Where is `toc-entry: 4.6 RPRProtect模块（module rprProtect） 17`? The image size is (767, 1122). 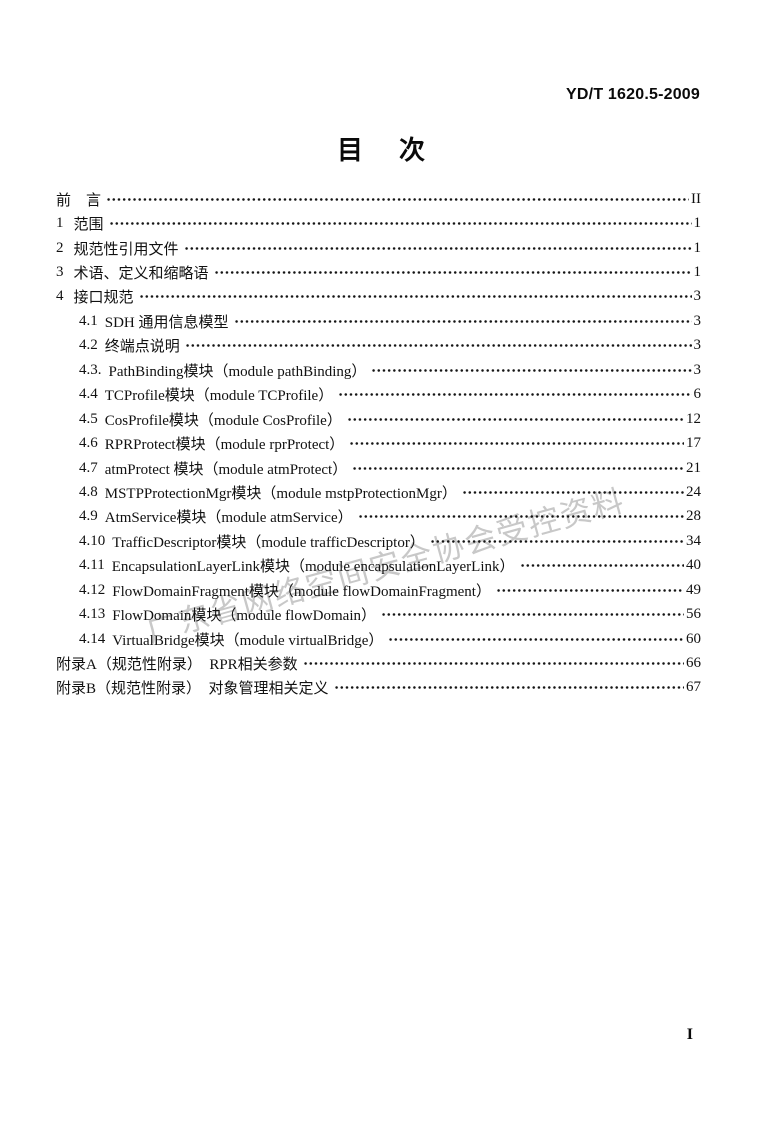
toc-entry: 4.6 RPRProtect模块（module rprProtect） 17 is located at coordinates (378, 443).